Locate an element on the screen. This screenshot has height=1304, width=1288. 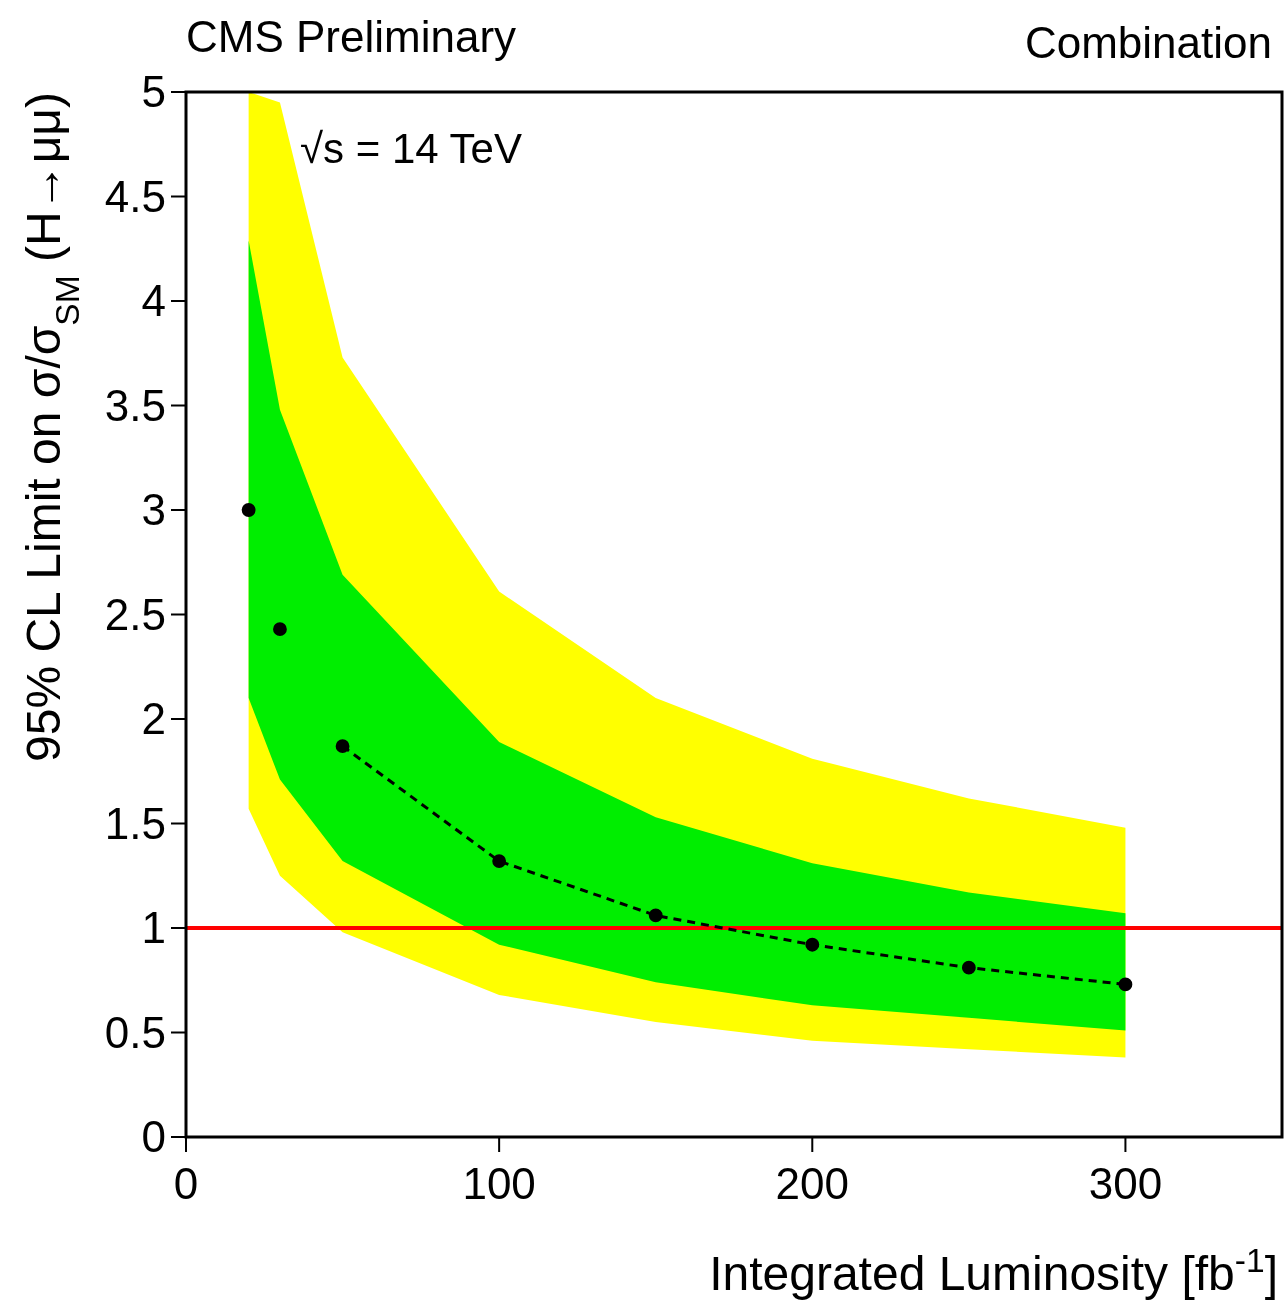
text: Combination is located at coordinates (1148, 42).